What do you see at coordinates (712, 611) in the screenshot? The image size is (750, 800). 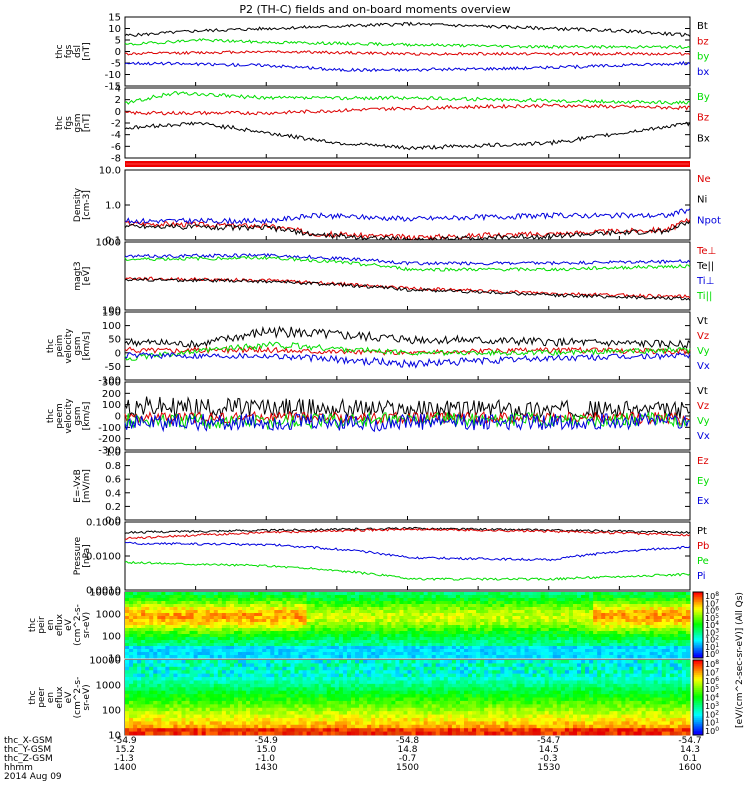 I see `colorbar-tick-label: 106` at bounding box center [712, 611].